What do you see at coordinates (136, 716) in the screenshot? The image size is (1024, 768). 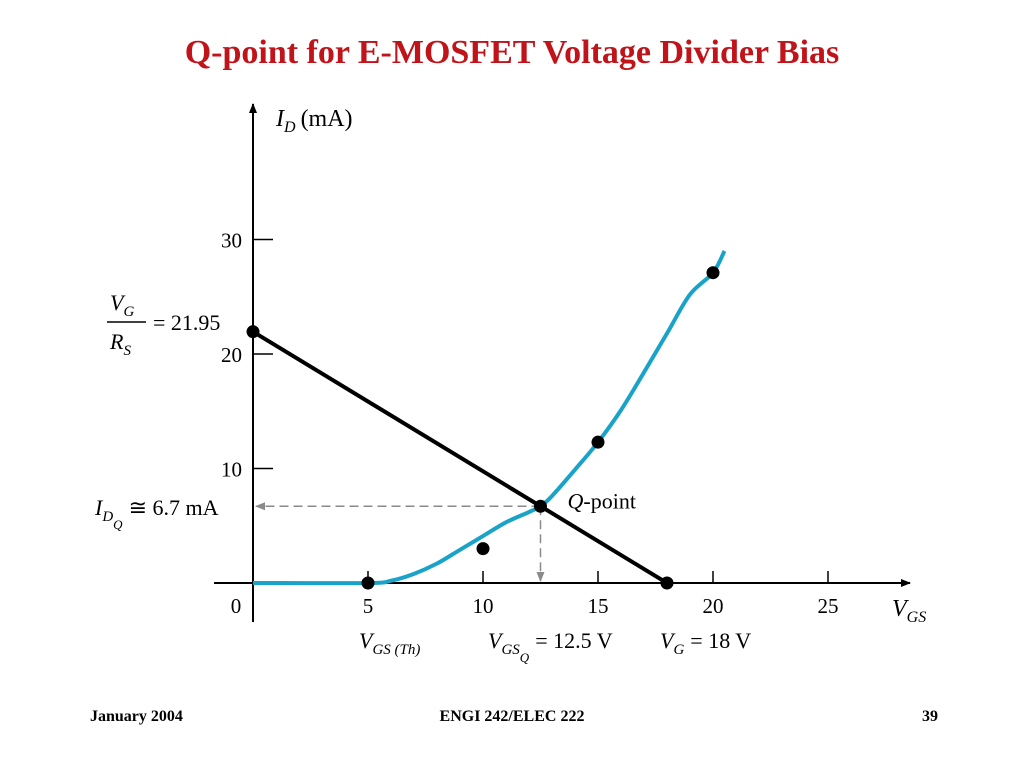 I see `footer-date: January 2004` at bounding box center [136, 716].